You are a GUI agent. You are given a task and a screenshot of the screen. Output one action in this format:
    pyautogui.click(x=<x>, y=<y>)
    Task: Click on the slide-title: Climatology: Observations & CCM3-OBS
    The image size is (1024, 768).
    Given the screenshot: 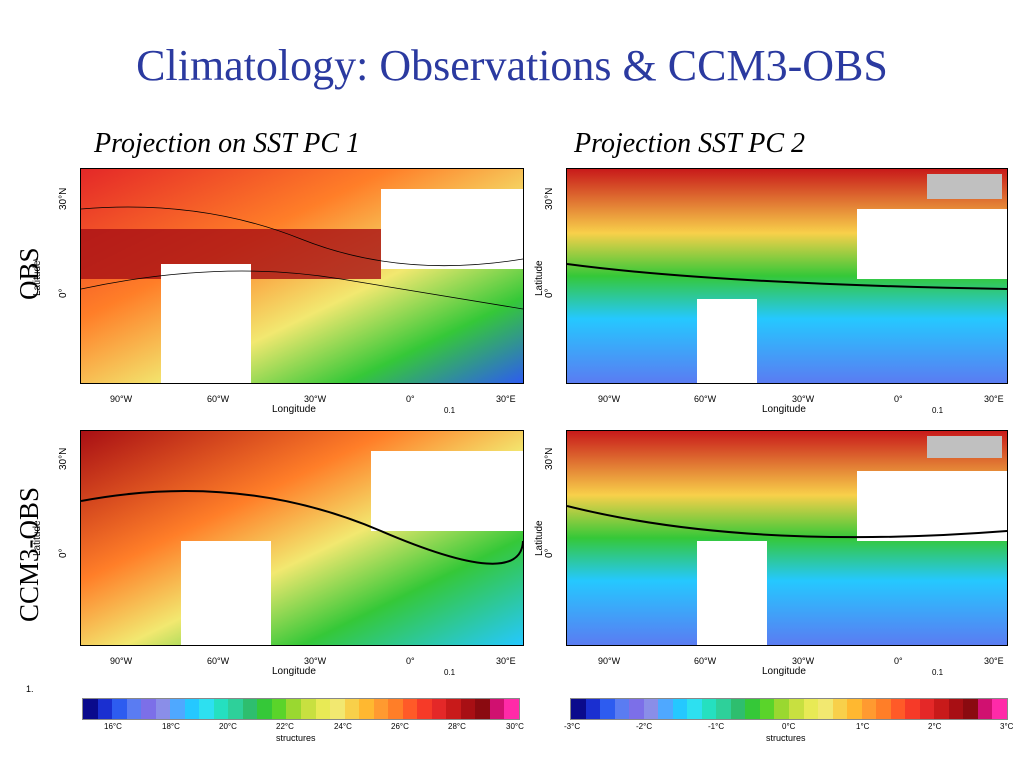 What is the action you would take?
    pyautogui.click(x=512, y=65)
    